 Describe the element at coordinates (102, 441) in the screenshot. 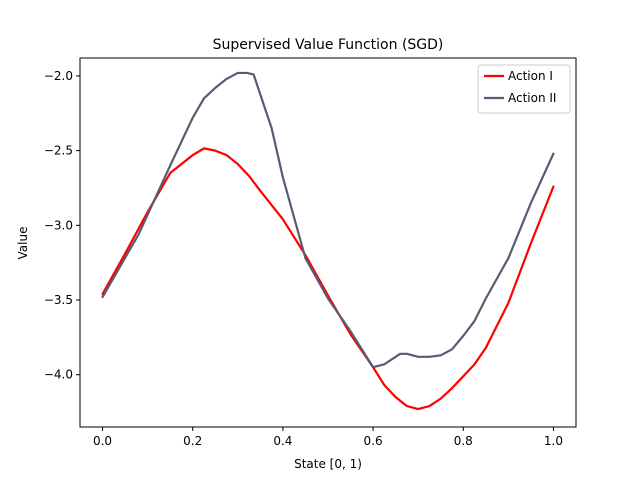

I see `x-tick-label: 0.0` at that location.